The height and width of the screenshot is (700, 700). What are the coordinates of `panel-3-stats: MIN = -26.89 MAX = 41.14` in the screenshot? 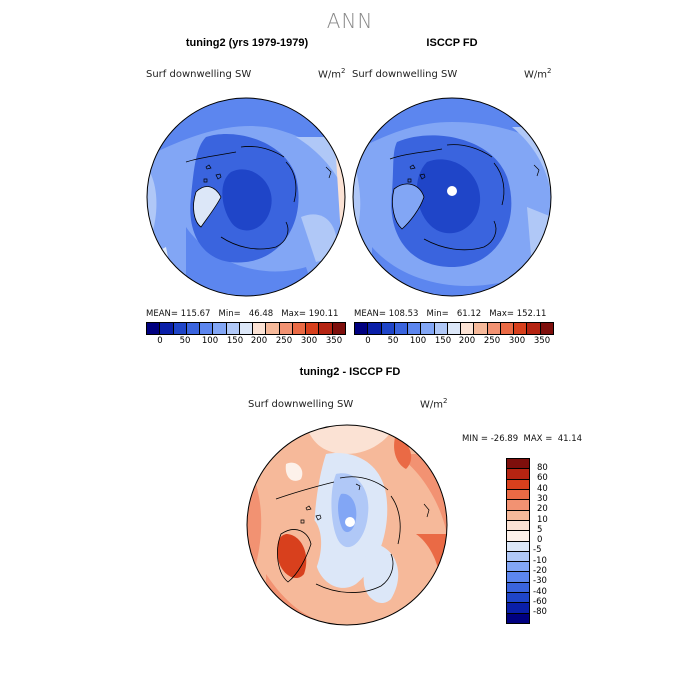 It's located at (522, 439).